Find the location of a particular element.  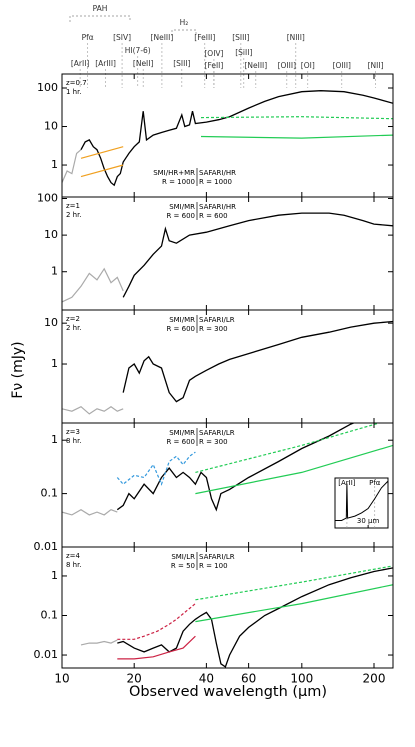

annotation-label: HI(7-6) is located at coordinates (138, 50).